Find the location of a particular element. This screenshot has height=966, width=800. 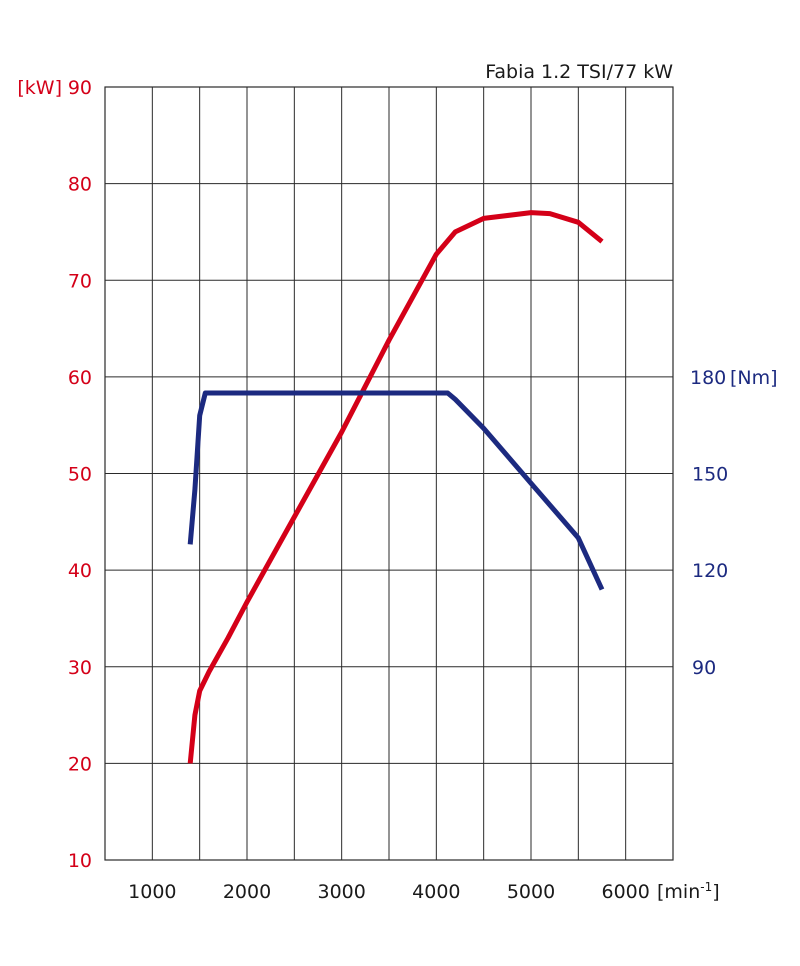

x-axis-unit-label-close: ] is located at coordinates (715, 892).